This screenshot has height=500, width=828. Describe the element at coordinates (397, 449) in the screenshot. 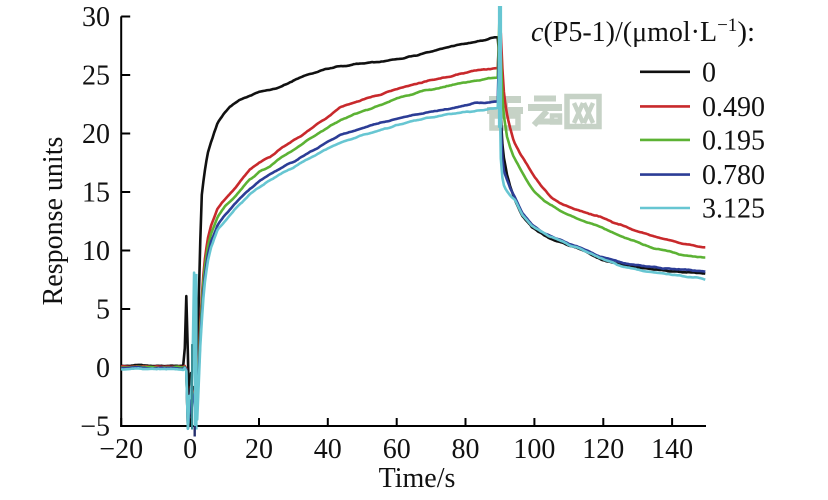

I see `svg-text: 60` at that location.